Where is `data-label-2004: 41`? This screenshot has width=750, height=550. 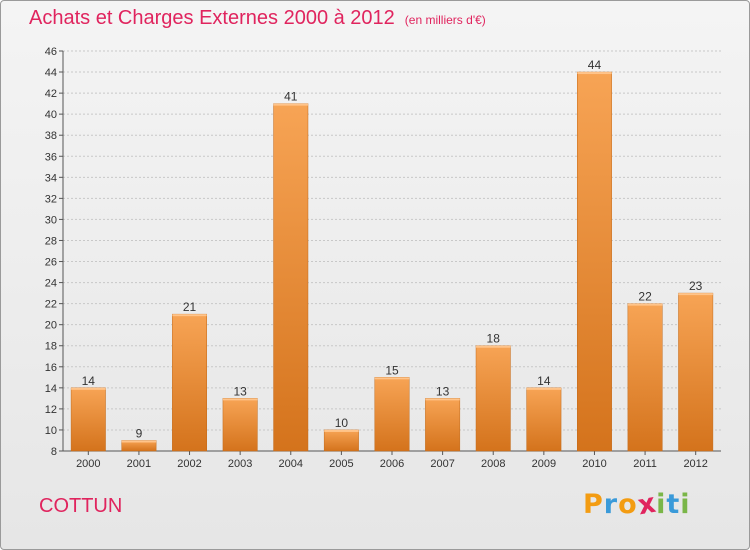 data-label-2004: 41 is located at coordinates (291, 97).